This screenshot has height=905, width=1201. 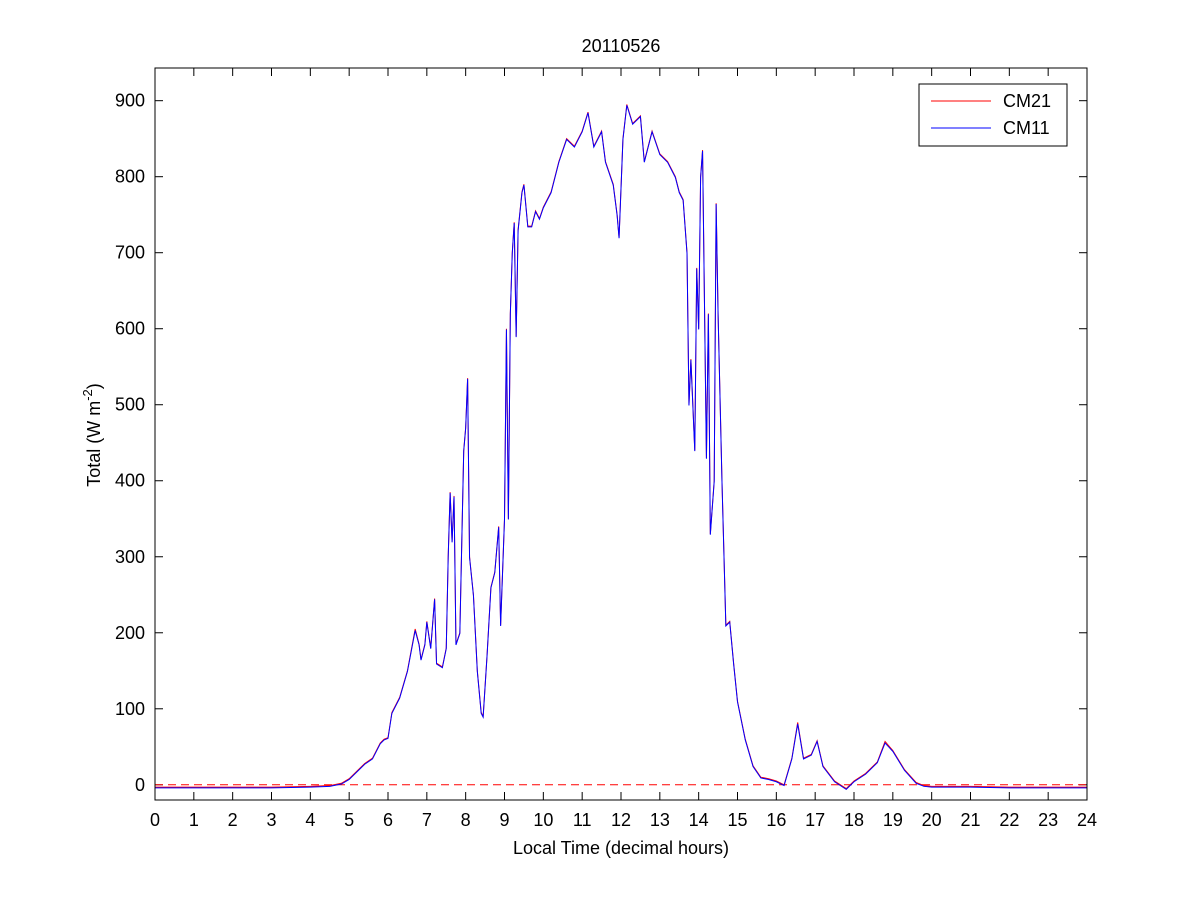 What do you see at coordinates (970, 820) in the screenshot?
I see `x-tick-label: 21` at bounding box center [970, 820].